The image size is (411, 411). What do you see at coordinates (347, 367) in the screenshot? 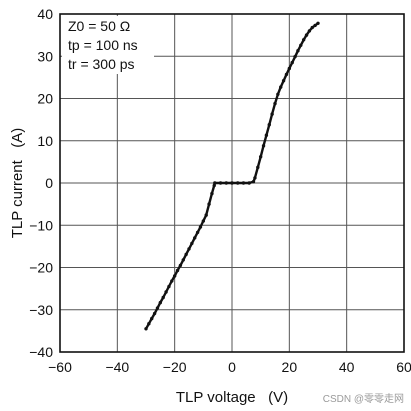
I see `x-tick-label: 40` at bounding box center [347, 367].